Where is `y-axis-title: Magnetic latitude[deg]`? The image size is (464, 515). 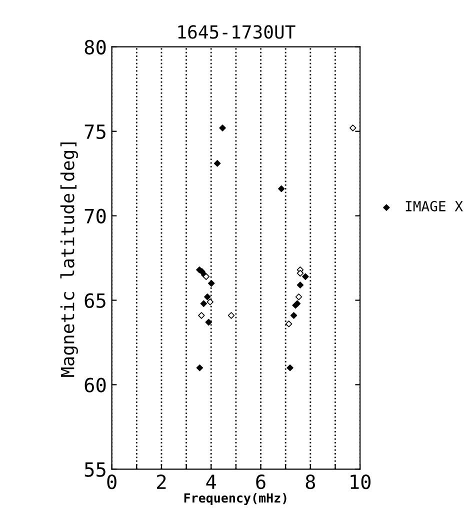
y-axis-title: Magnetic latitude[deg] is located at coordinates (69, 259).